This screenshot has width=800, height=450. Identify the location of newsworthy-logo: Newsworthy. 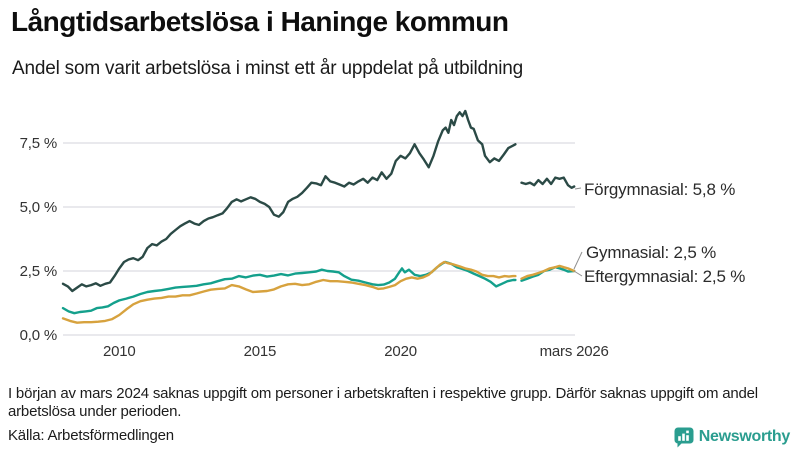
(732, 437).